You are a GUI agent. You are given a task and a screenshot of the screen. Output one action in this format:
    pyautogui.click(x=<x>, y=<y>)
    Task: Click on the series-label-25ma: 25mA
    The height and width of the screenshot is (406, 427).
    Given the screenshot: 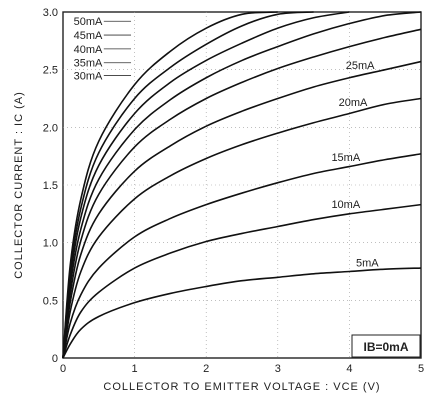 What is the action you would take?
    pyautogui.click(x=360, y=66)
    